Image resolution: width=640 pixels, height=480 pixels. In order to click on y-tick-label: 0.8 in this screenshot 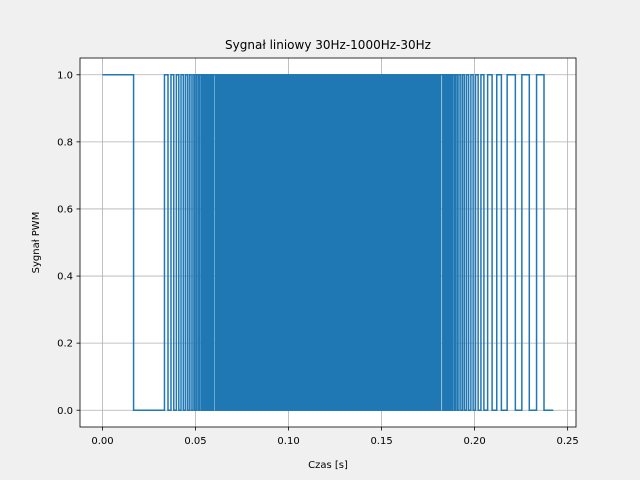, I will do `click(65, 142)`.